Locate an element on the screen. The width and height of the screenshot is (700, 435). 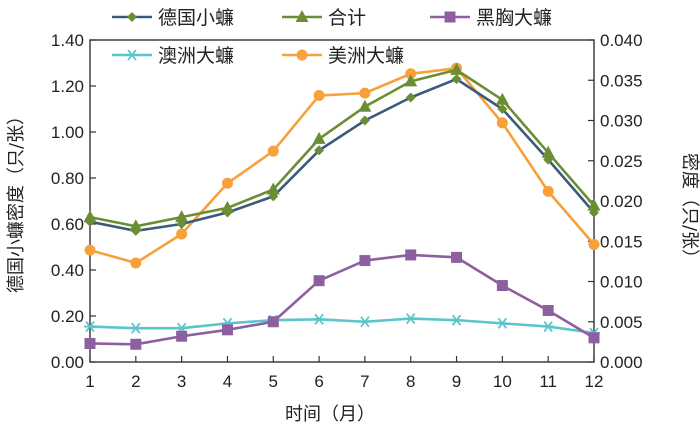
x-tick-label: 10 is located at coordinates (502, 381).